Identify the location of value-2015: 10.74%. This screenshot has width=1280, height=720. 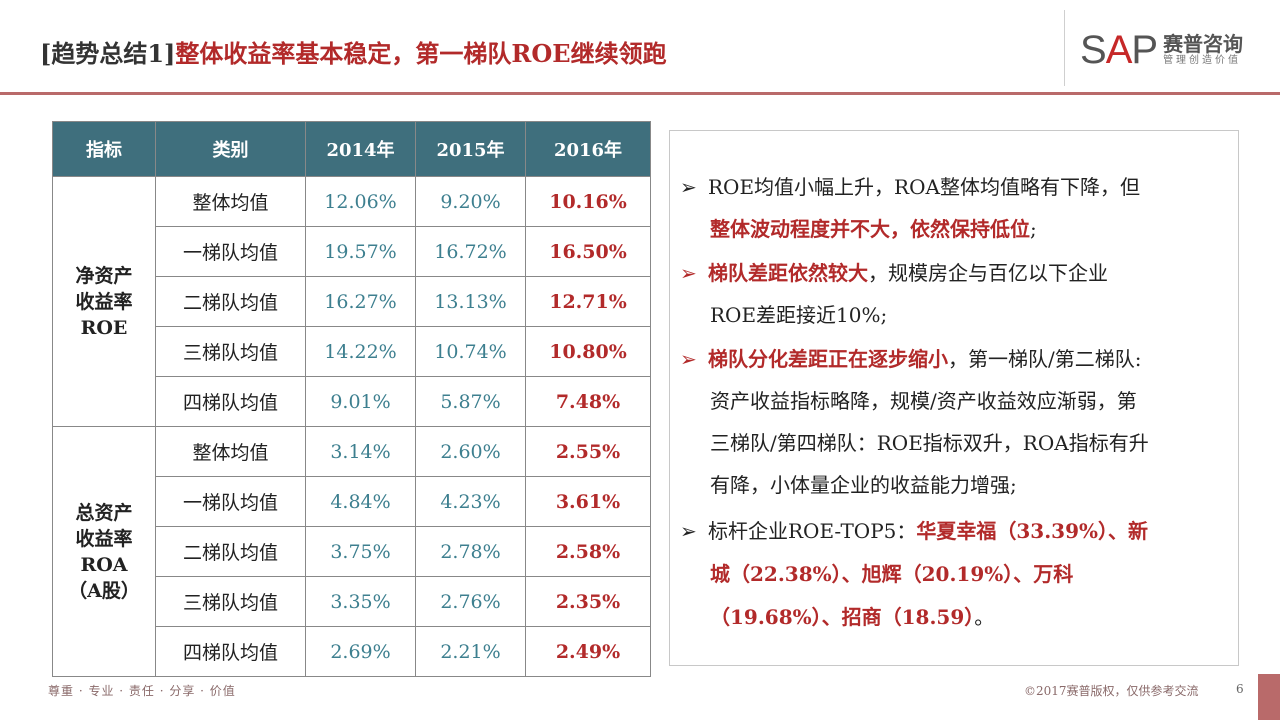
(470, 351).